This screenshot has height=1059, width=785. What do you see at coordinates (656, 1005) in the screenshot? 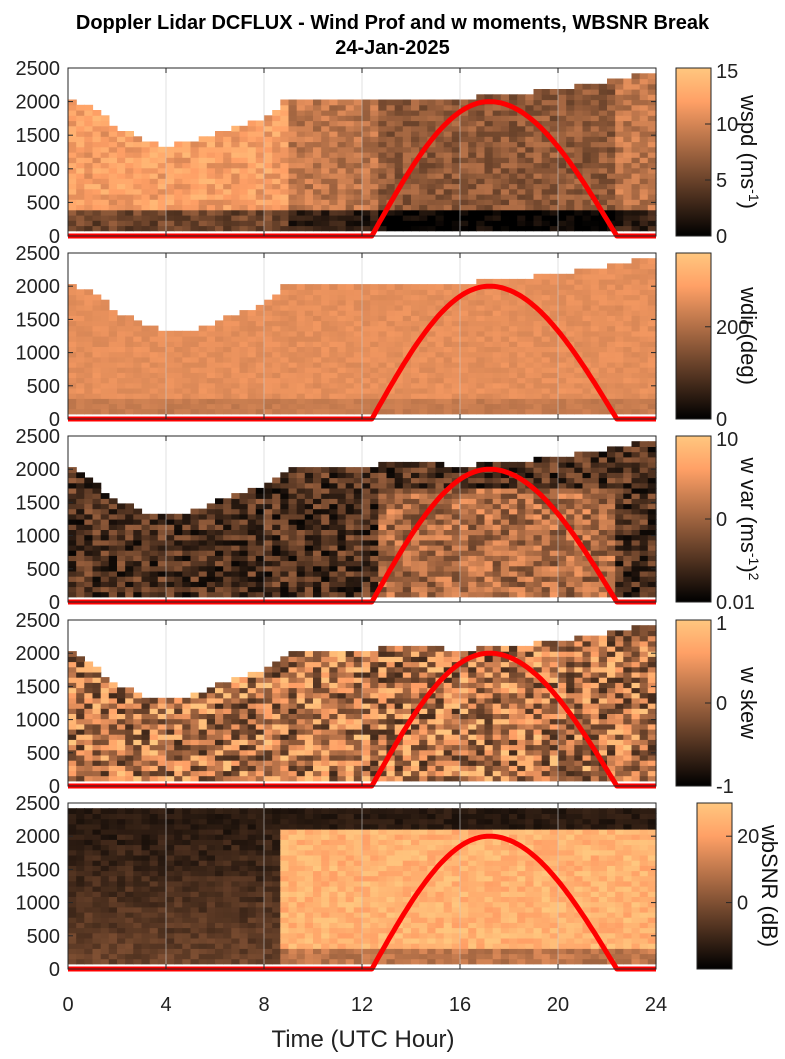
I see `x-tick-label: 24` at bounding box center [656, 1005].